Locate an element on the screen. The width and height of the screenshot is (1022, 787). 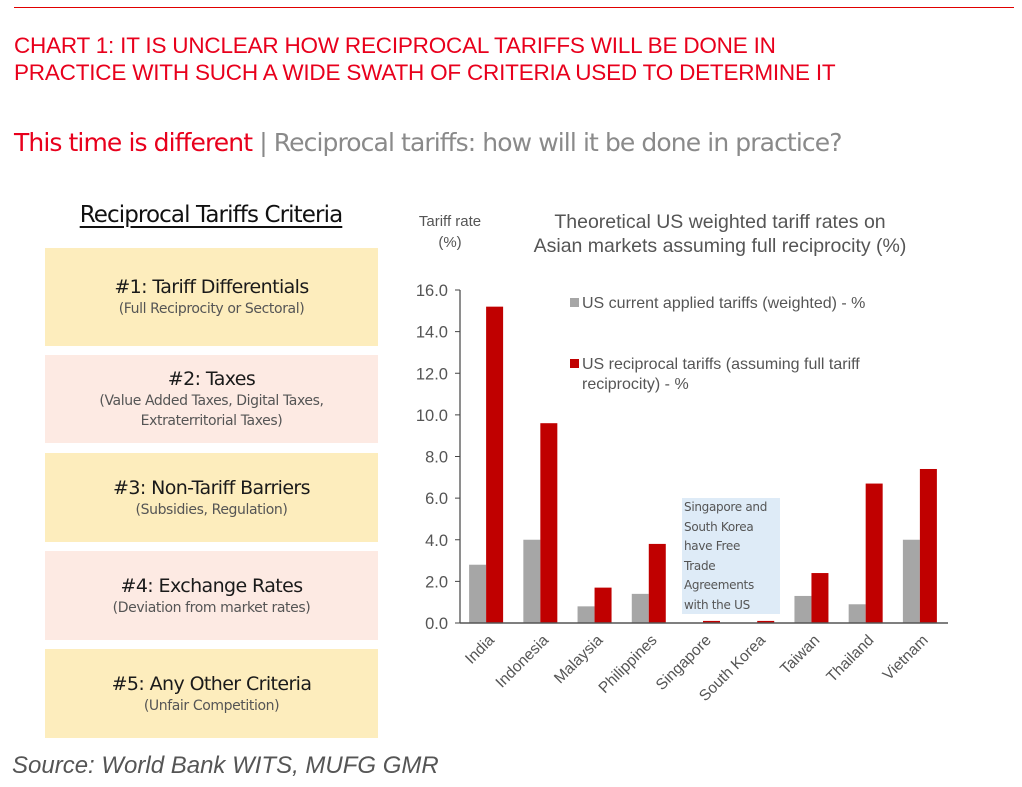
annotation-line: South Korea is located at coordinates (719, 526).